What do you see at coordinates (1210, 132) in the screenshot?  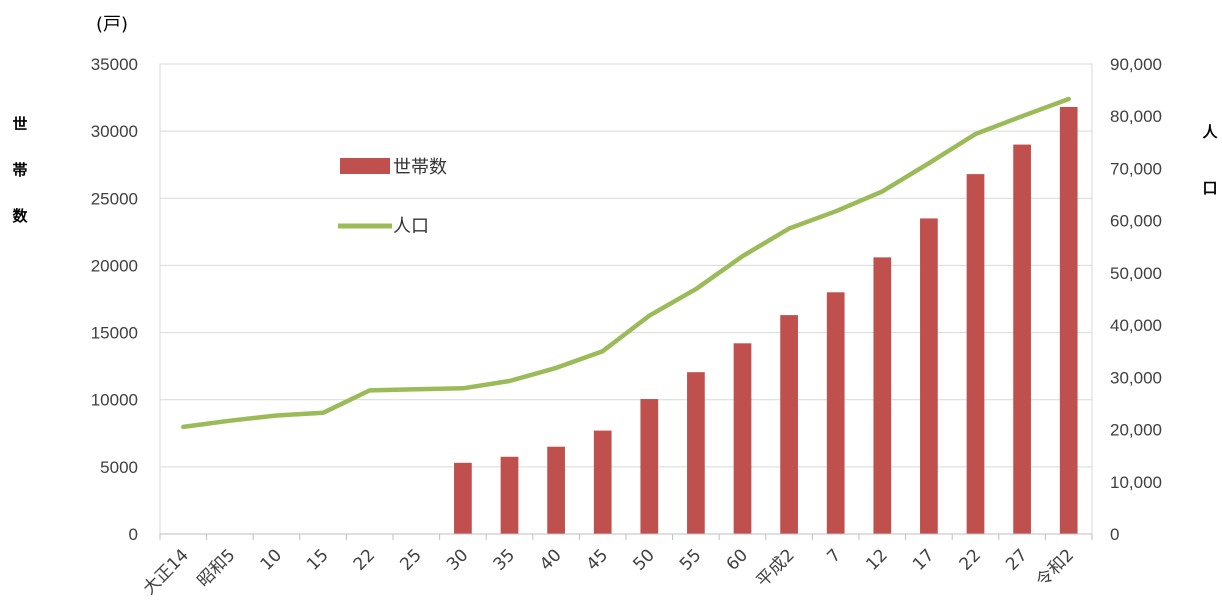 I see `right-axis-label-char-1: 人` at bounding box center [1210, 132].